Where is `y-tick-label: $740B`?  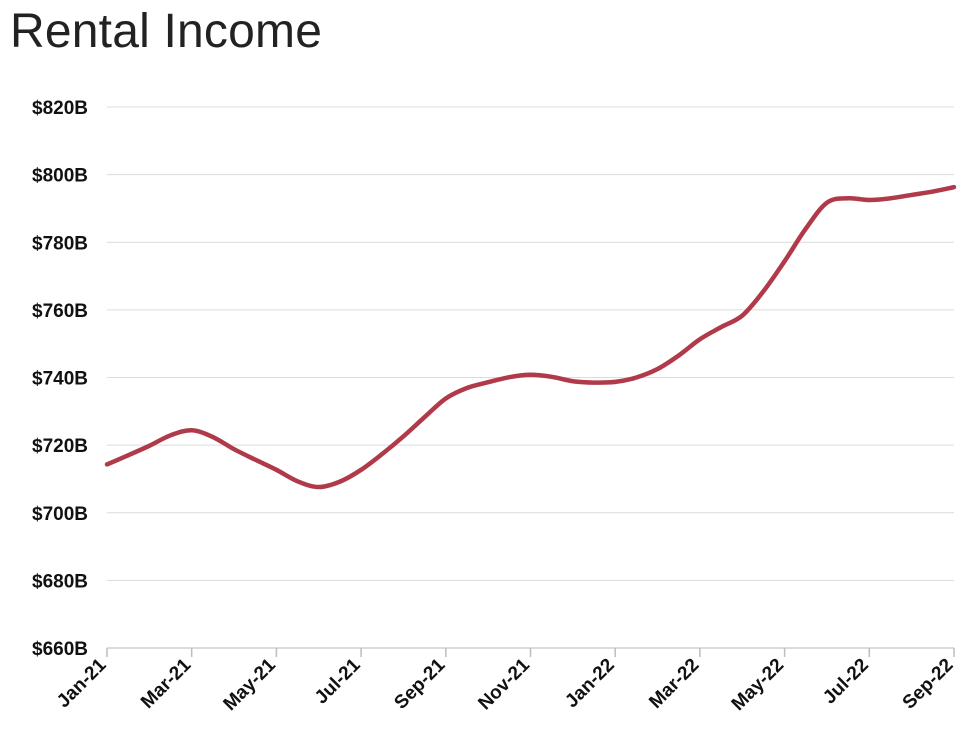 y-tick-label: $740B is located at coordinates (60, 379).